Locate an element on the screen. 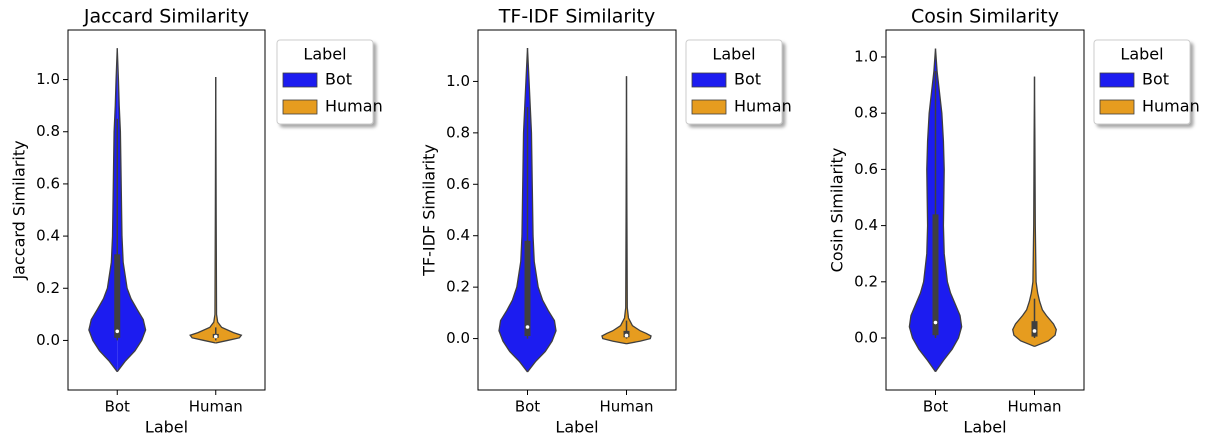 This screenshot has width=1217, height=441. y-axis-label: Cosin Similarity is located at coordinates (837, 210).